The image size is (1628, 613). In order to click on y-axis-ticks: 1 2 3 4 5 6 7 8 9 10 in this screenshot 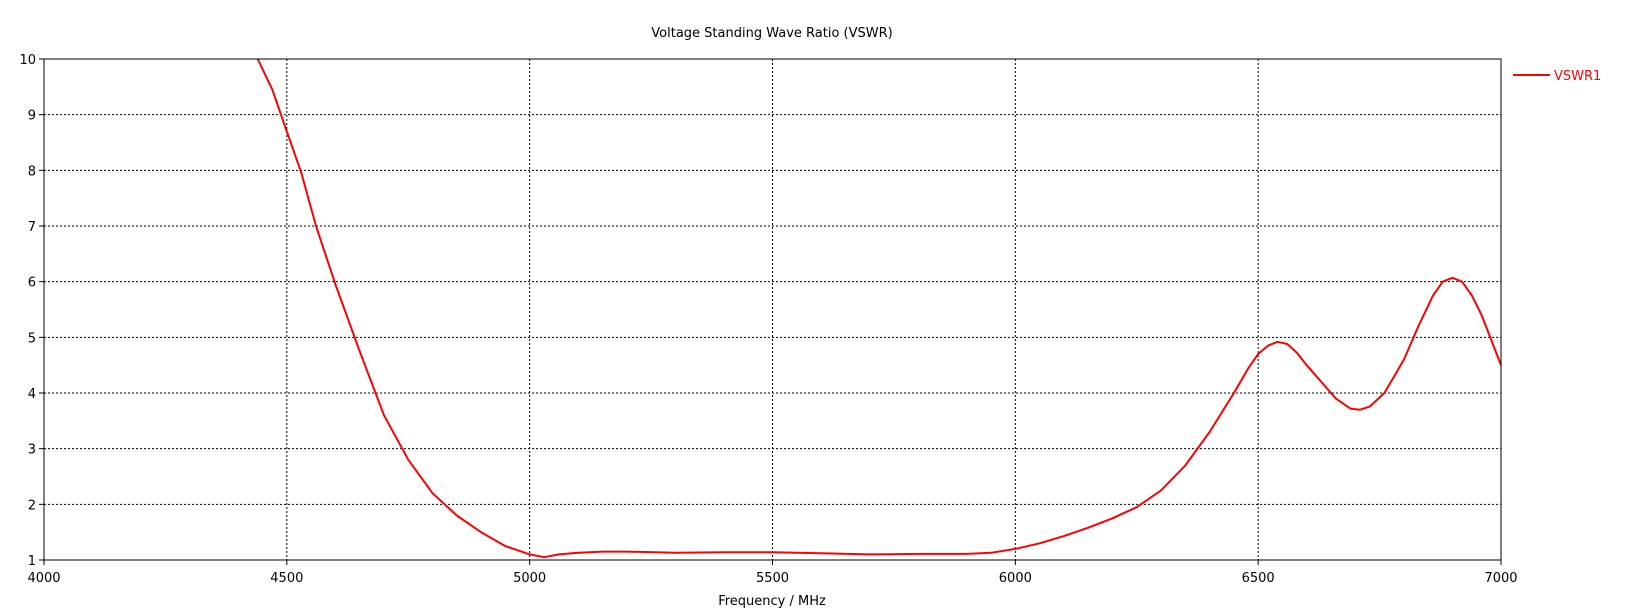, I will do `click(31, 311)`.